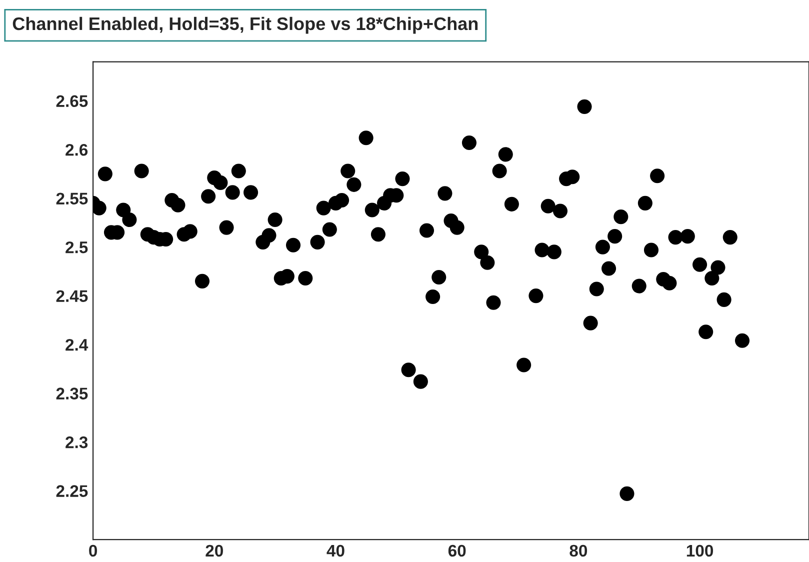 The height and width of the screenshot is (562, 809). What do you see at coordinates (77, 247) in the screenshot?
I see `y-tick-label: 2.5` at bounding box center [77, 247].